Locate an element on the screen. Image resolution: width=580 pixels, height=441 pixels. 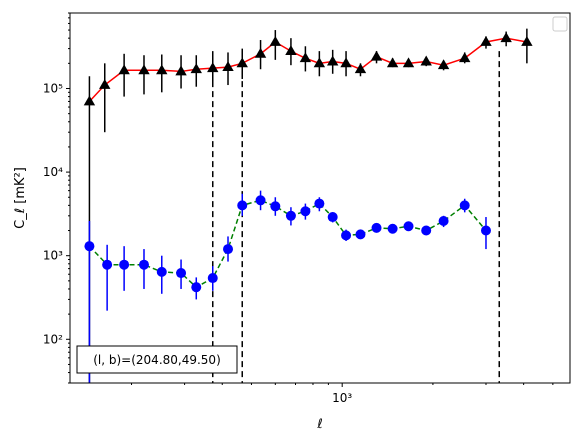
annotation-text: (l, b)=(204.80,49.50) is located at coordinates (157, 360).